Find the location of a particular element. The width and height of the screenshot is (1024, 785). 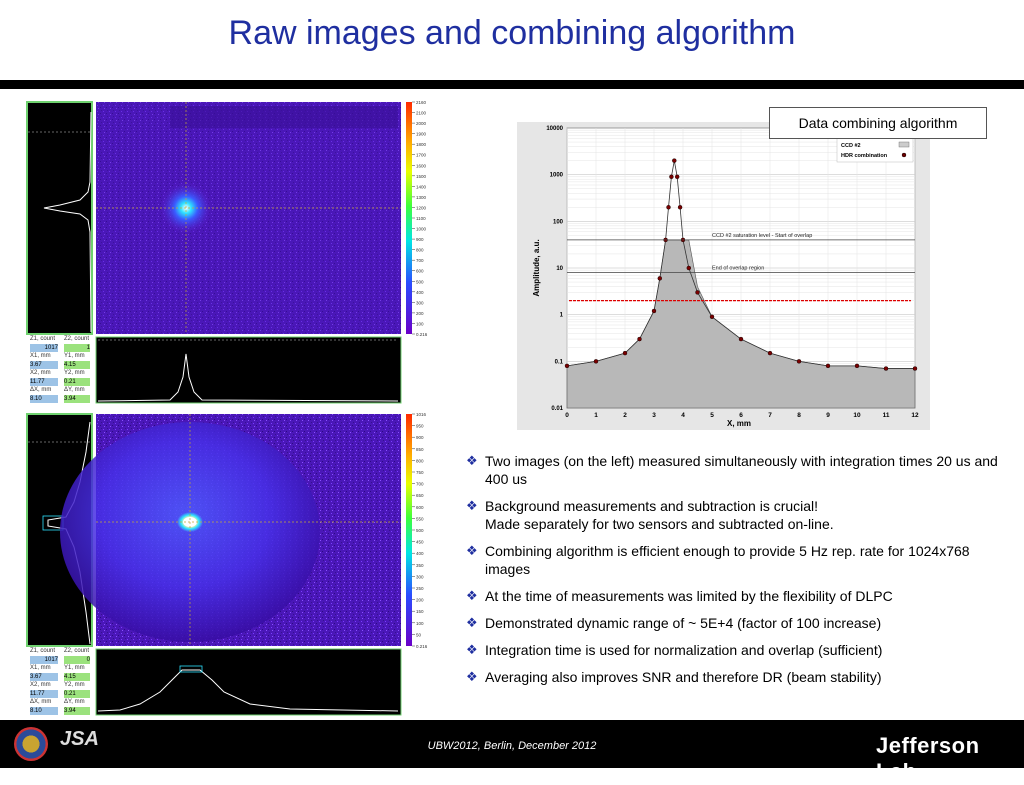

colorbar-tick-label: 1700 is located at coordinates (421, 155).